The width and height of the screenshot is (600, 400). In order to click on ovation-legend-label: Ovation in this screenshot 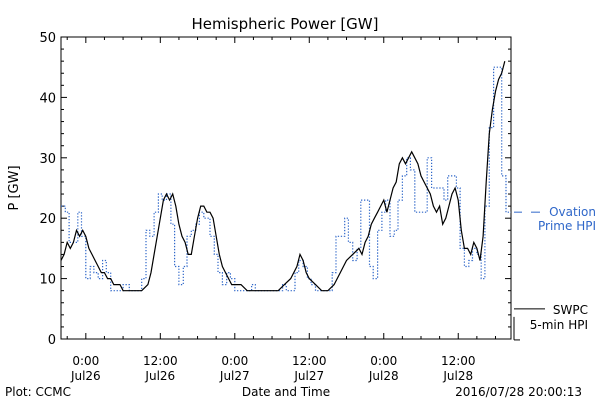, I will do `click(572, 212)`.